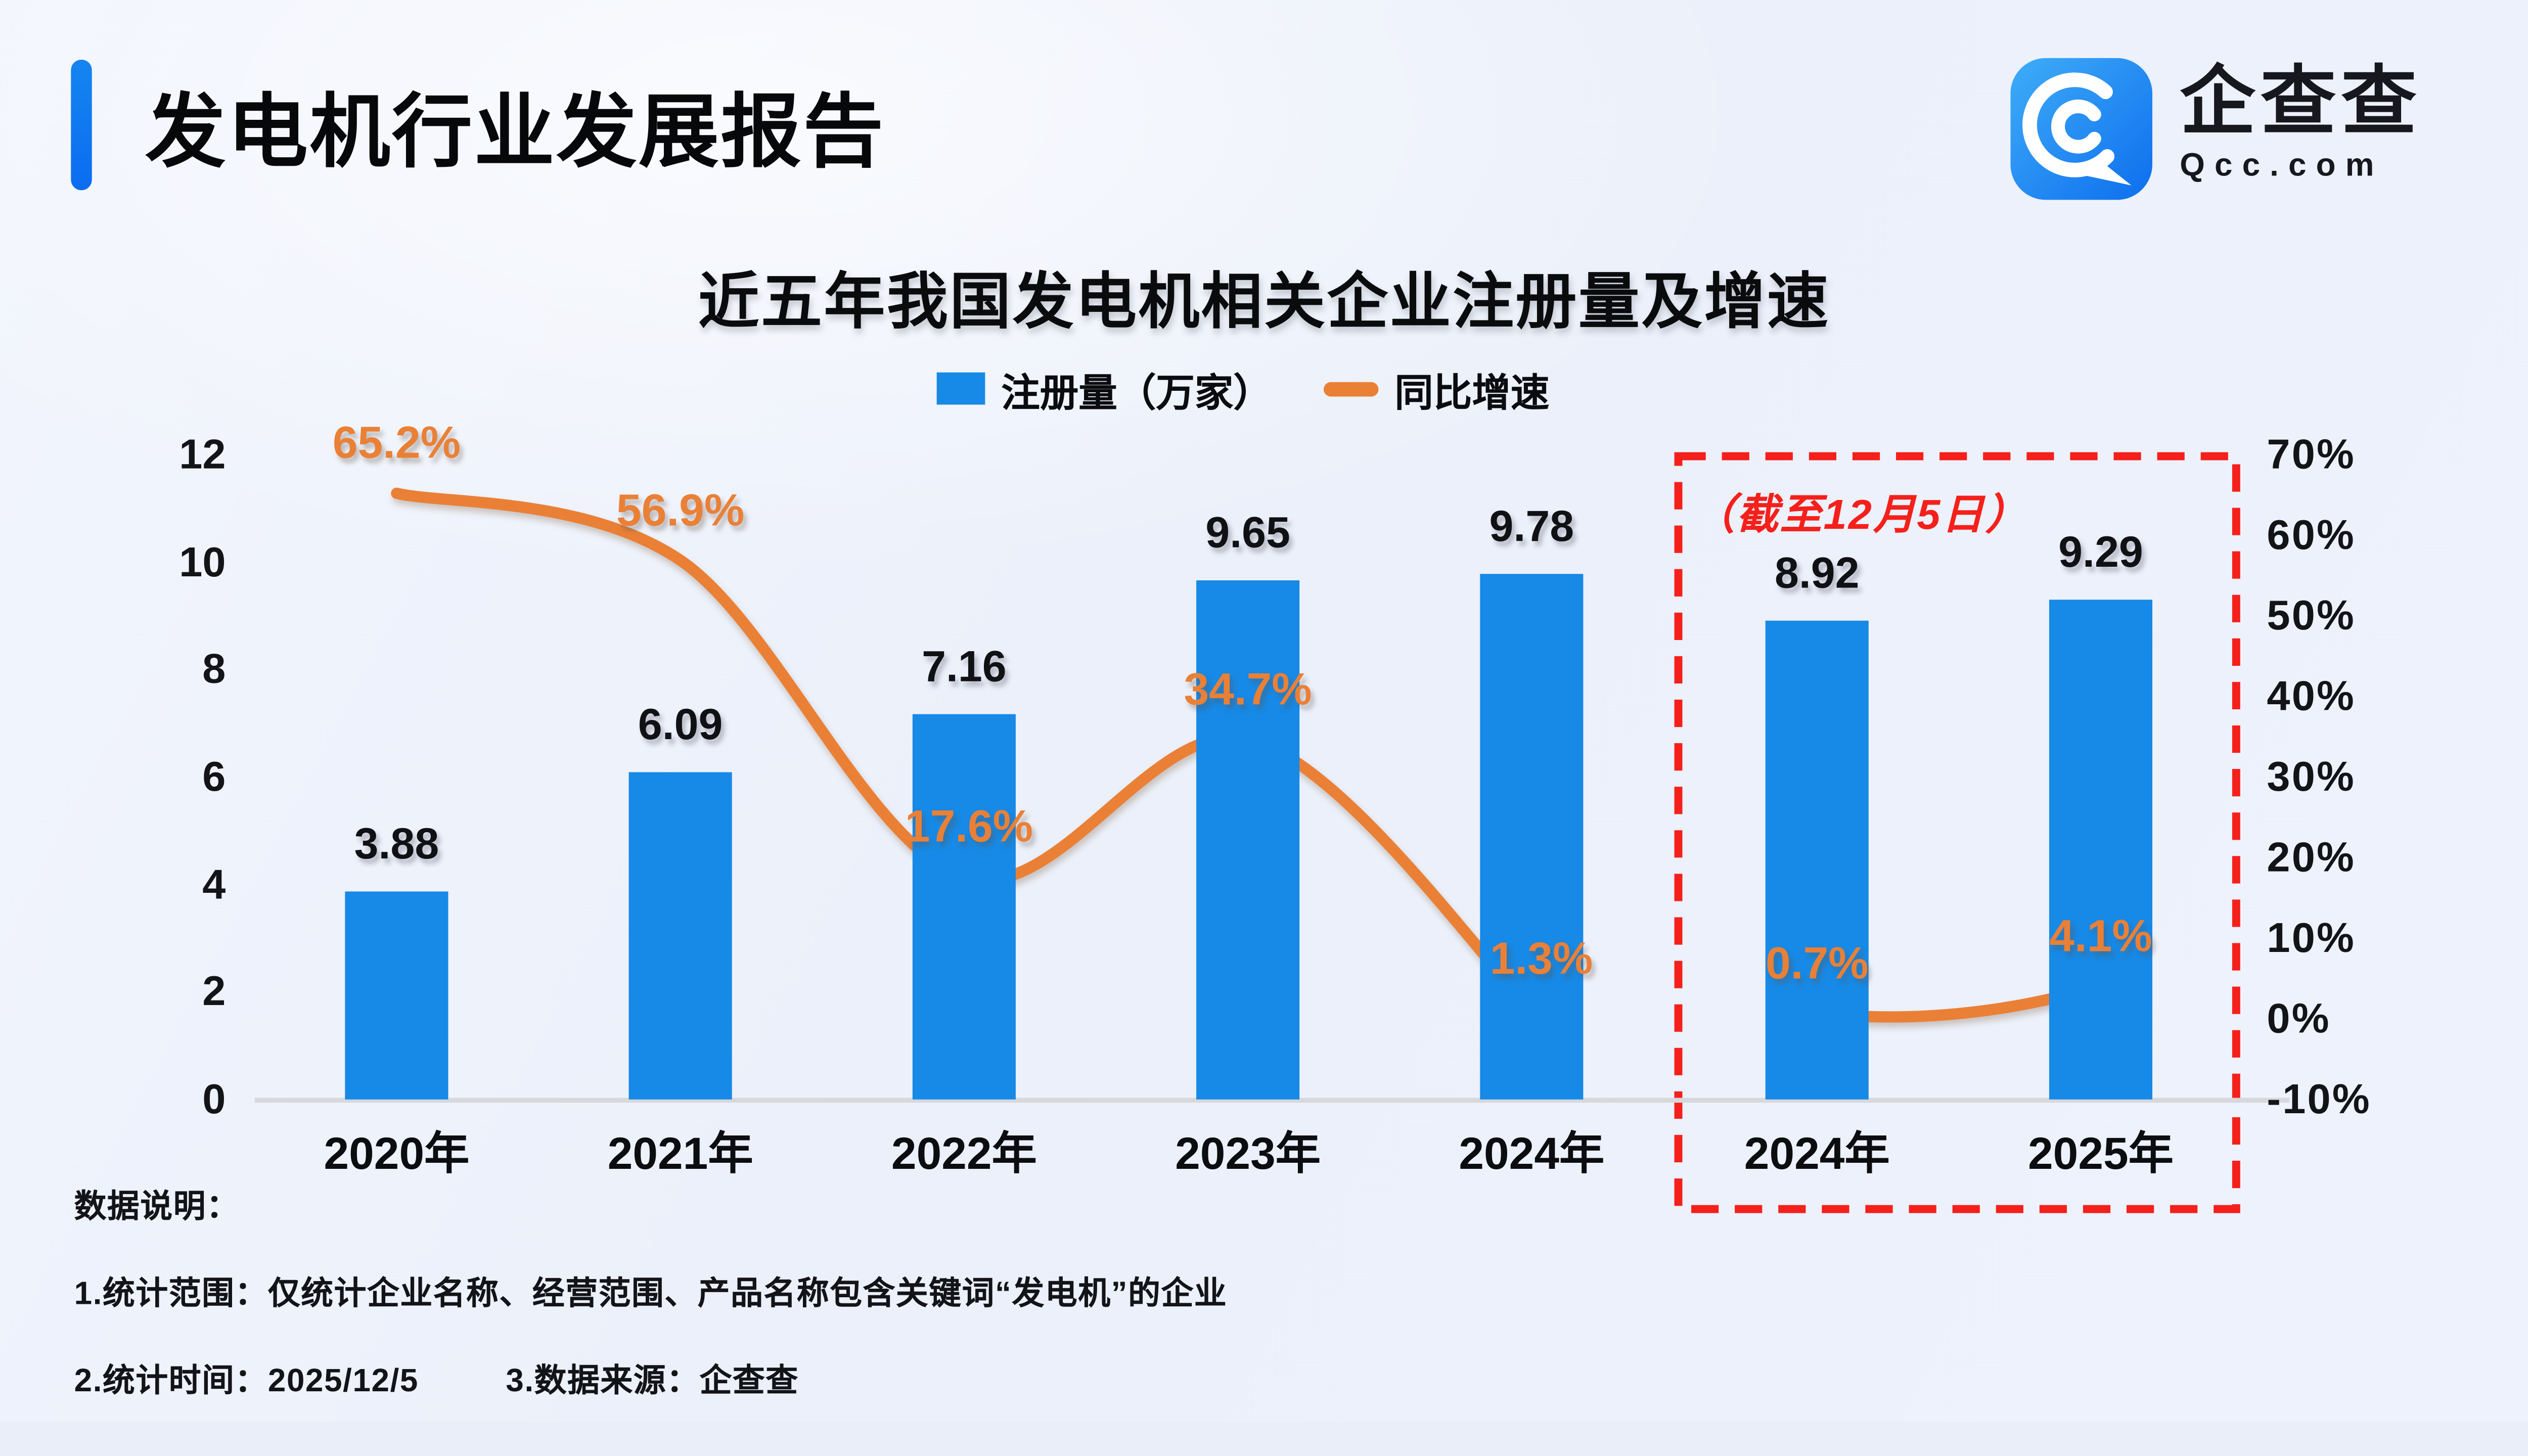  Describe the element at coordinates (2082, 129) in the screenshot. I see `qcc-logo-icon` at that location.